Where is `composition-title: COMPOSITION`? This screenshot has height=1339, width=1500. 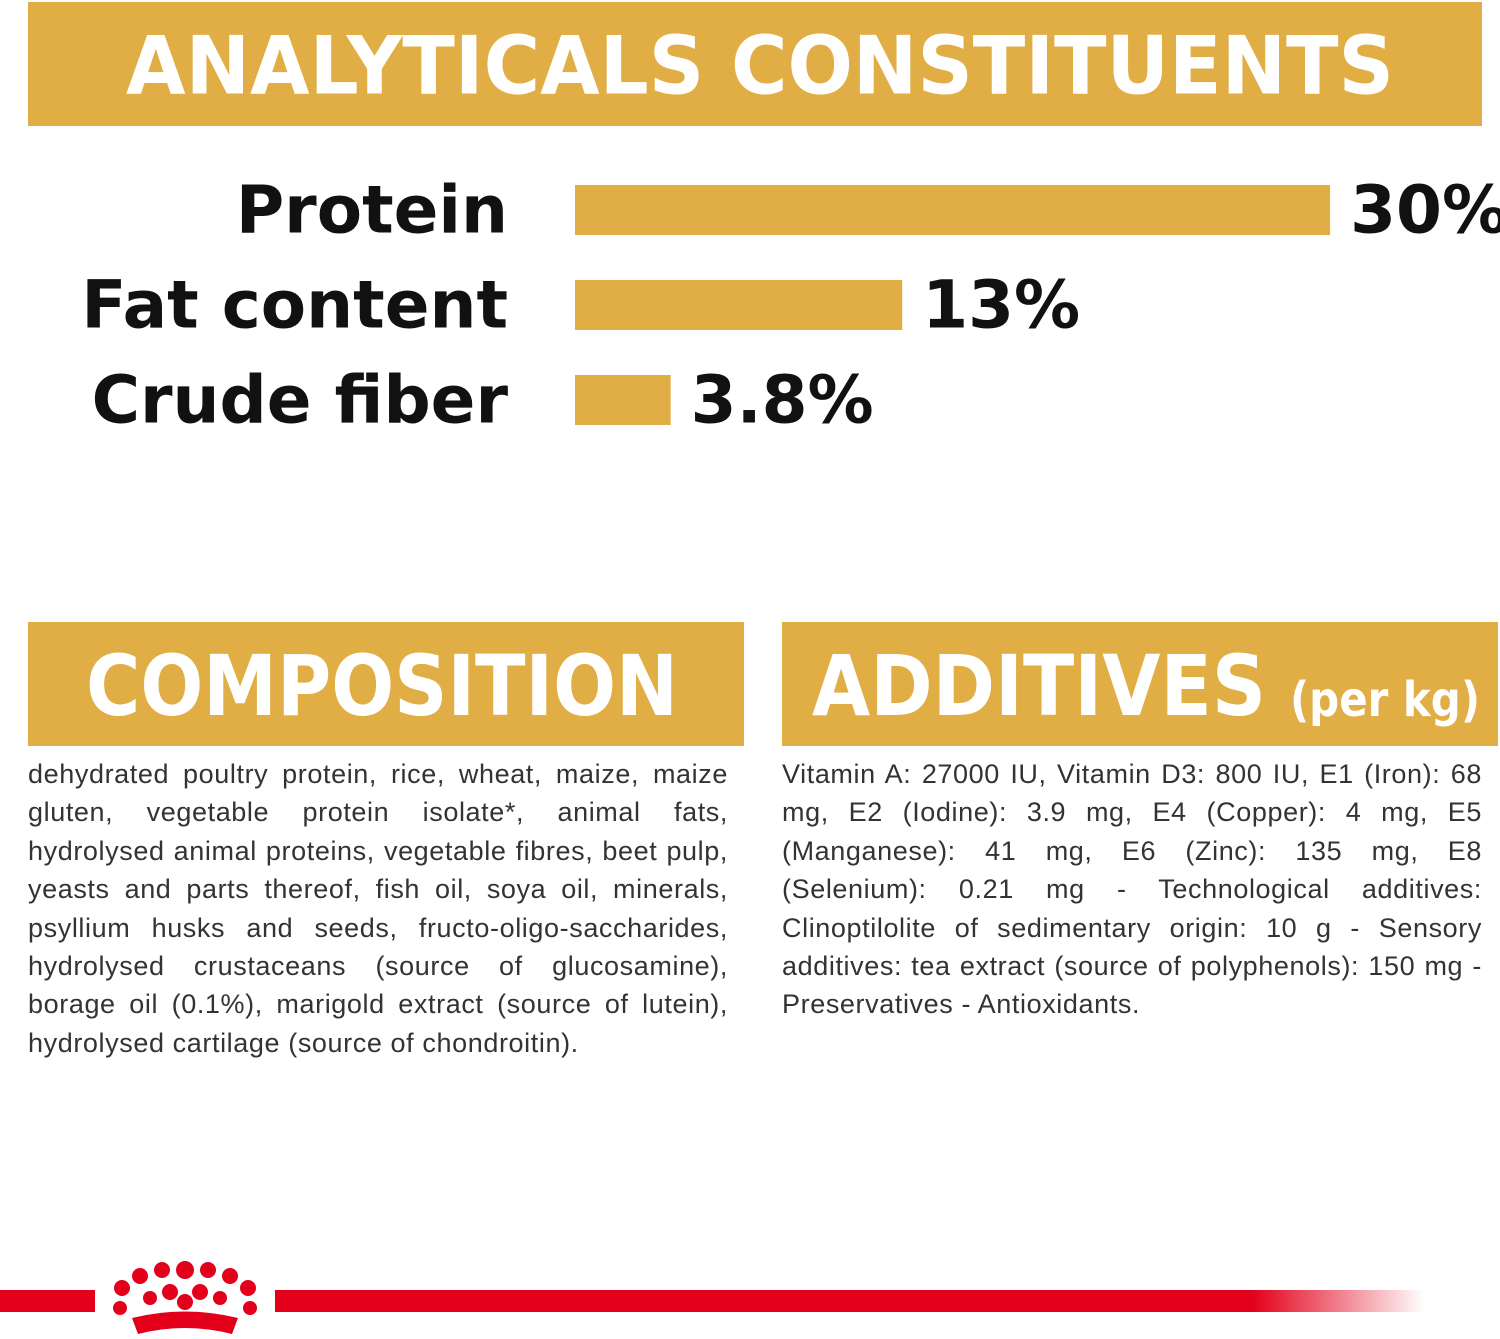
composition-title: COMPOSITION is located at coordinates (382, 686).